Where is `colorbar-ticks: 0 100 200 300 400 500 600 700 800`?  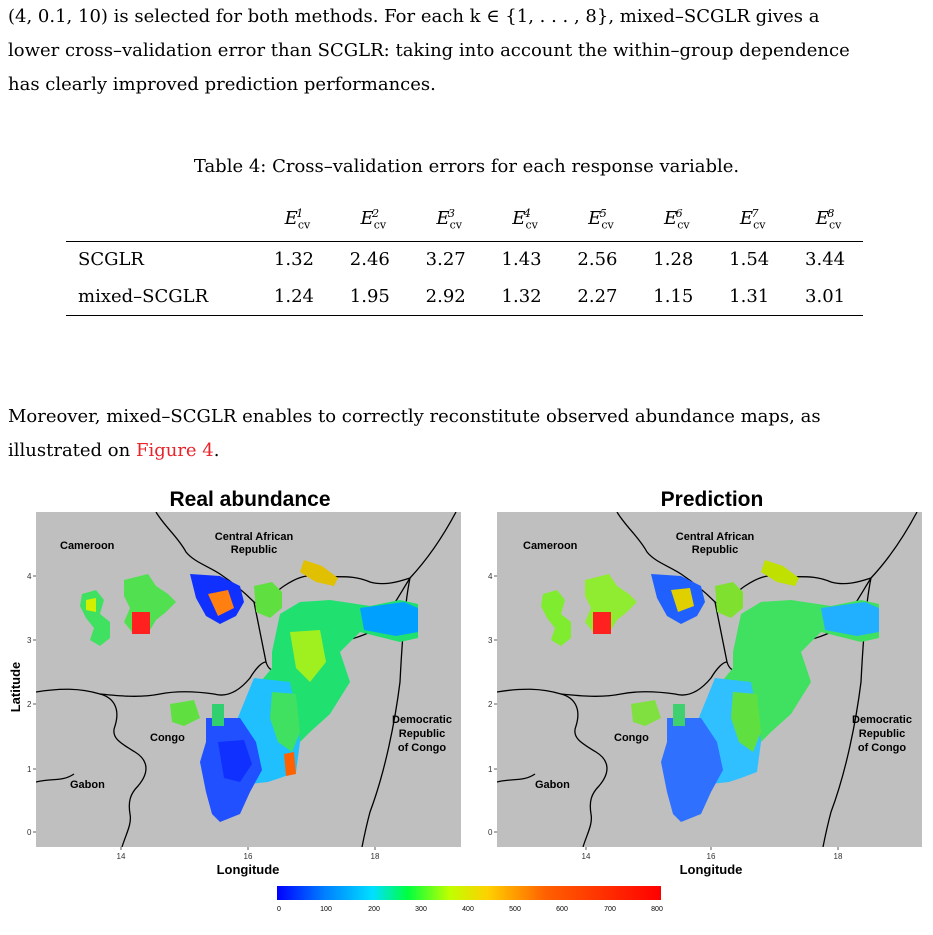 colorbar-ticks: 0 100 200 300 400 500 600 700 800 is located at coordinates (470, 909).